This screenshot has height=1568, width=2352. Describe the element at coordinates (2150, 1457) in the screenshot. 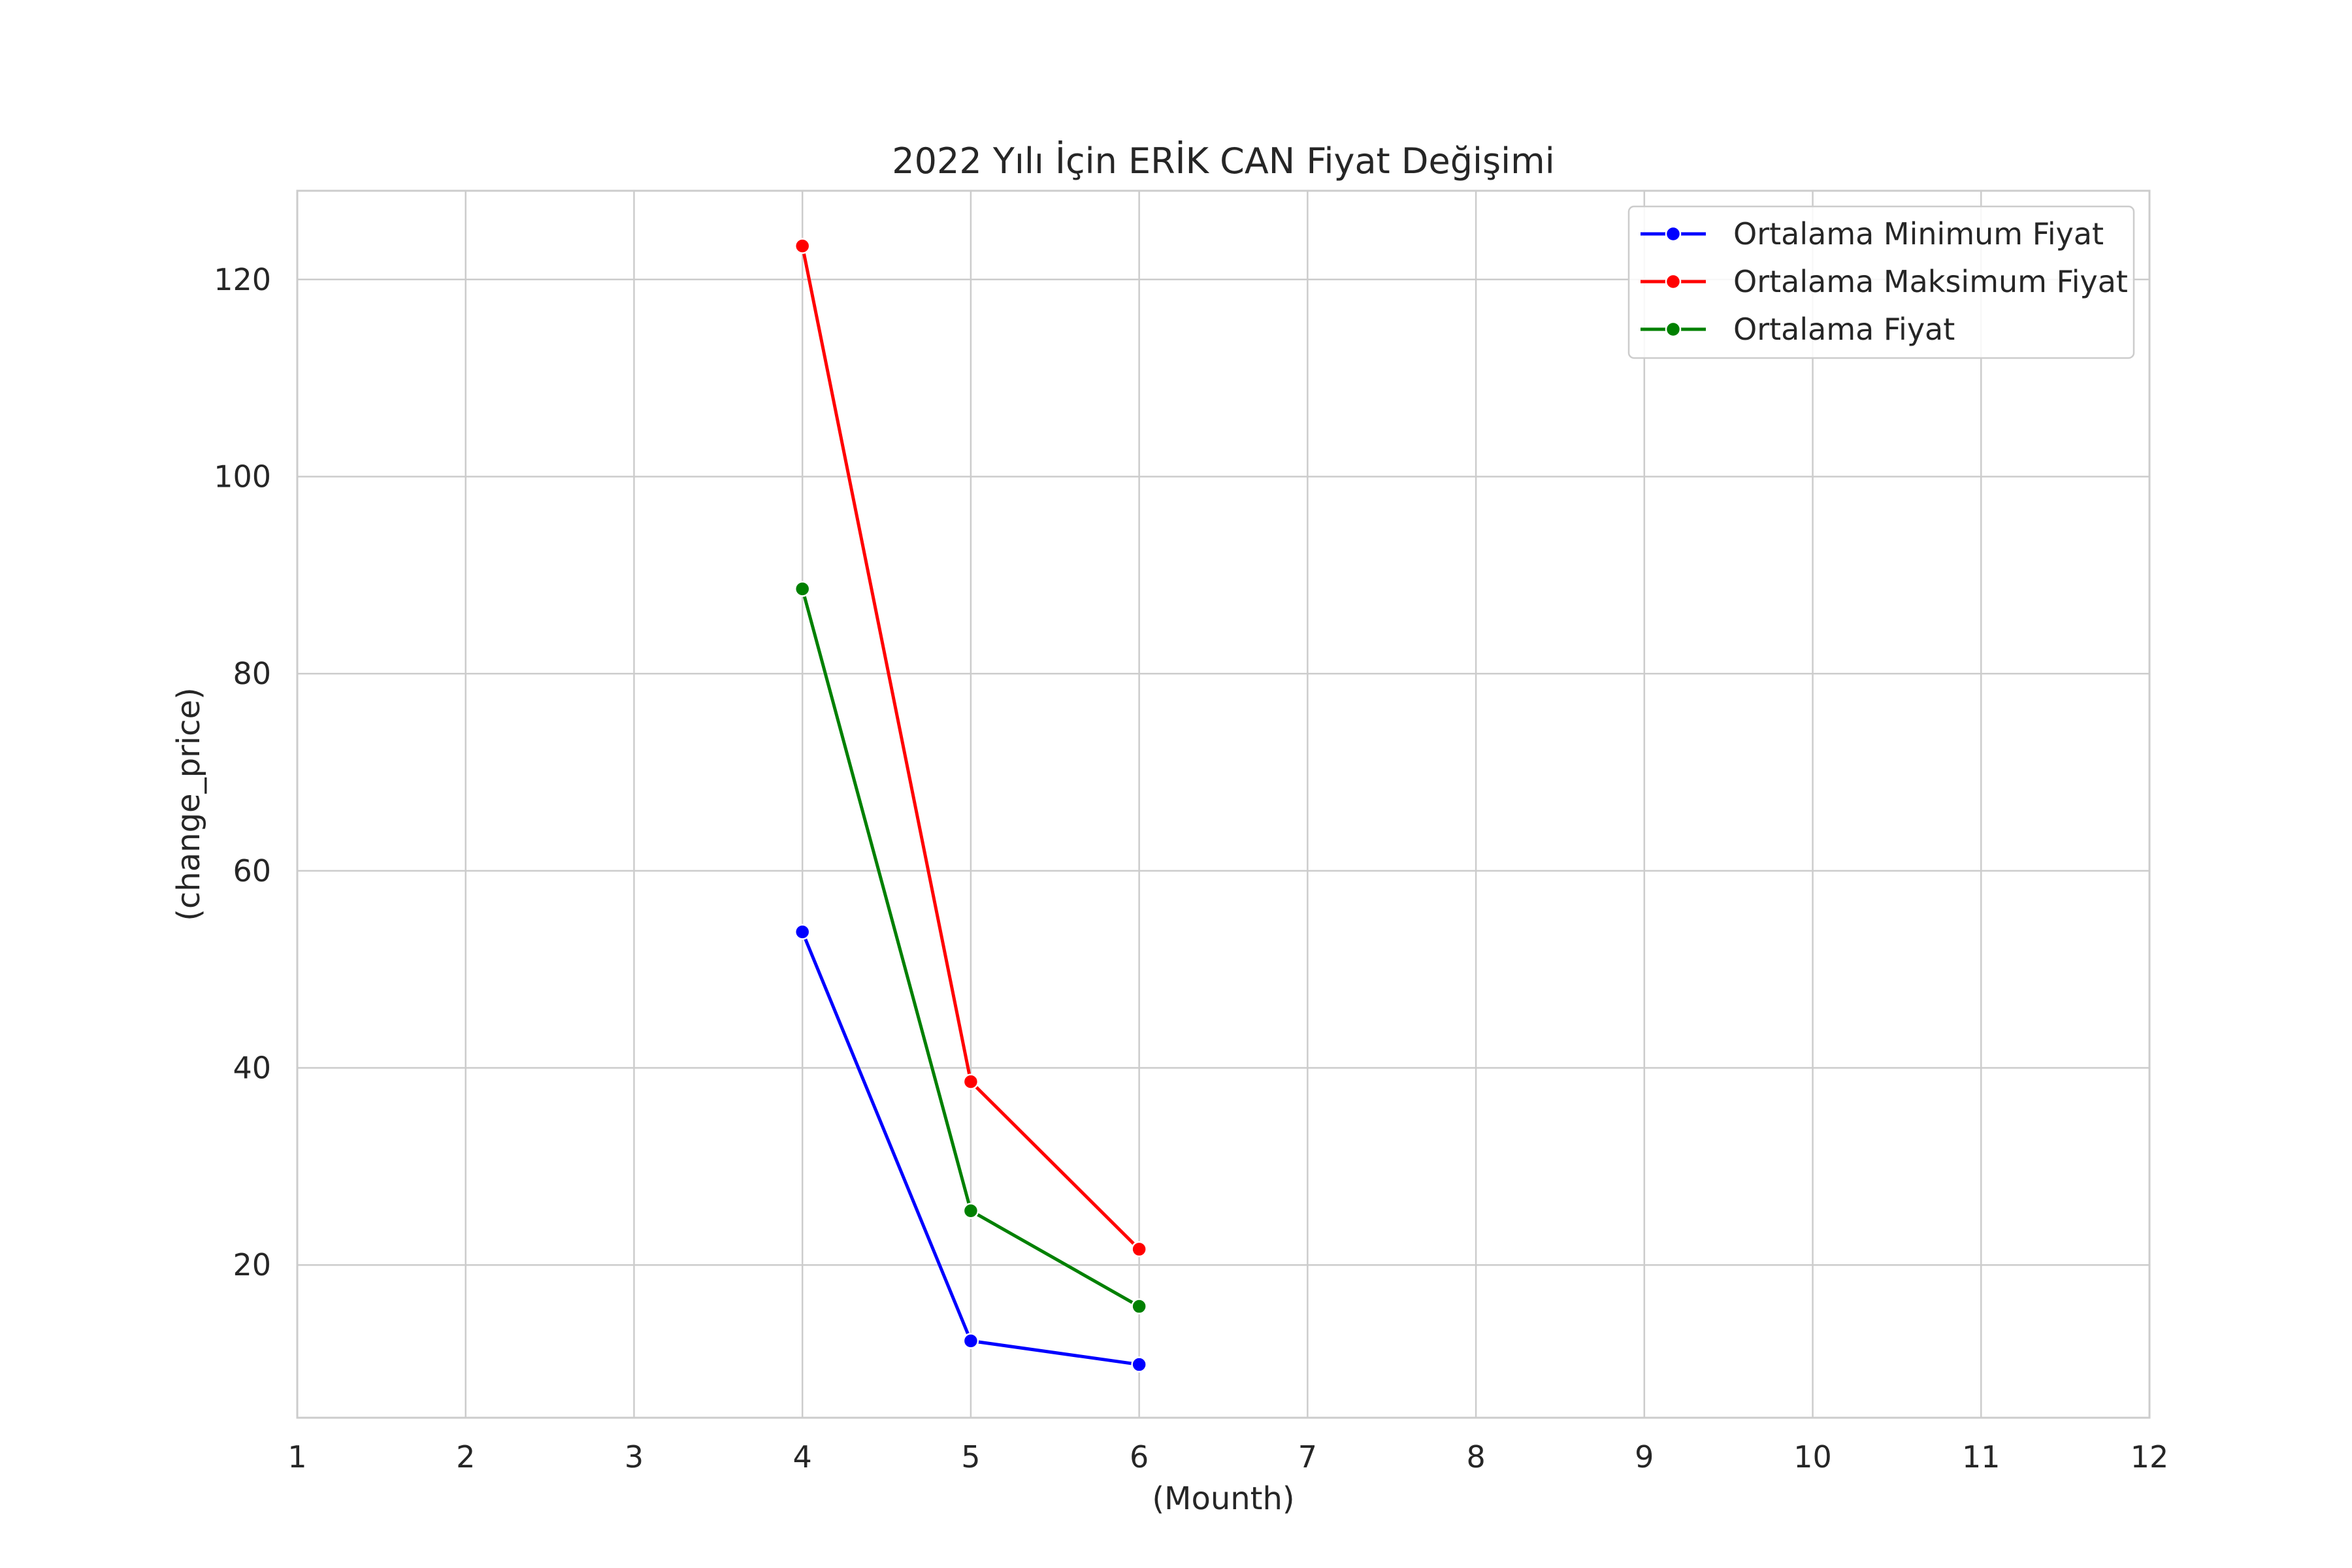

I see `x-tick-label: 12` at that location.